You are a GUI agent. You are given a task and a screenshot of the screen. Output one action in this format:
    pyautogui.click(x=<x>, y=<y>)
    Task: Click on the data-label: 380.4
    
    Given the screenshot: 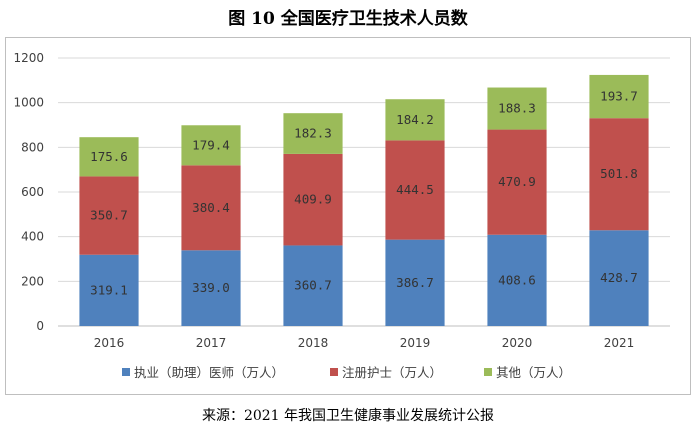 What is the action you would take?
    pyautogui.click(x=211, y=207)
    